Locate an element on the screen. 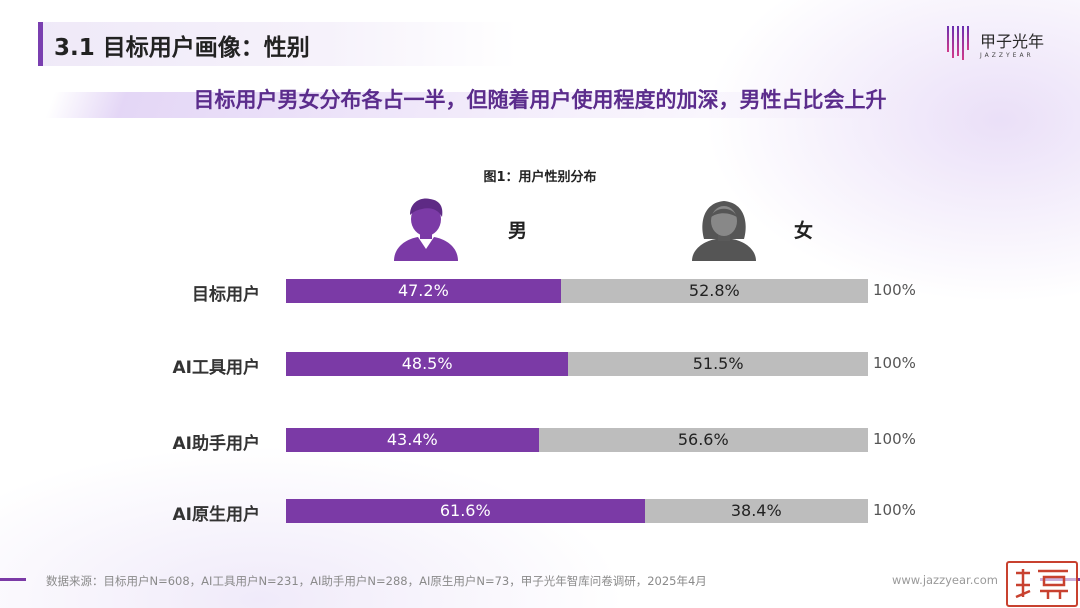 The height and width of the screenshot is (608, 1080). label-female-ai-assistant-users: 56.6% is located at coordinates (703, 439).